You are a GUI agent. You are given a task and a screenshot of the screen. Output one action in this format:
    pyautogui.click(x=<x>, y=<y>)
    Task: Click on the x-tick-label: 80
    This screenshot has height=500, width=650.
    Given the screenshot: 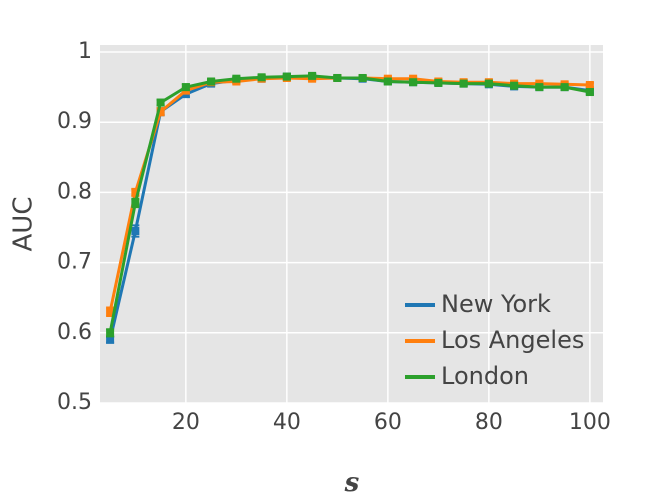 What is the action you would take?
    pyautogui.click(x=489, y=422)
    